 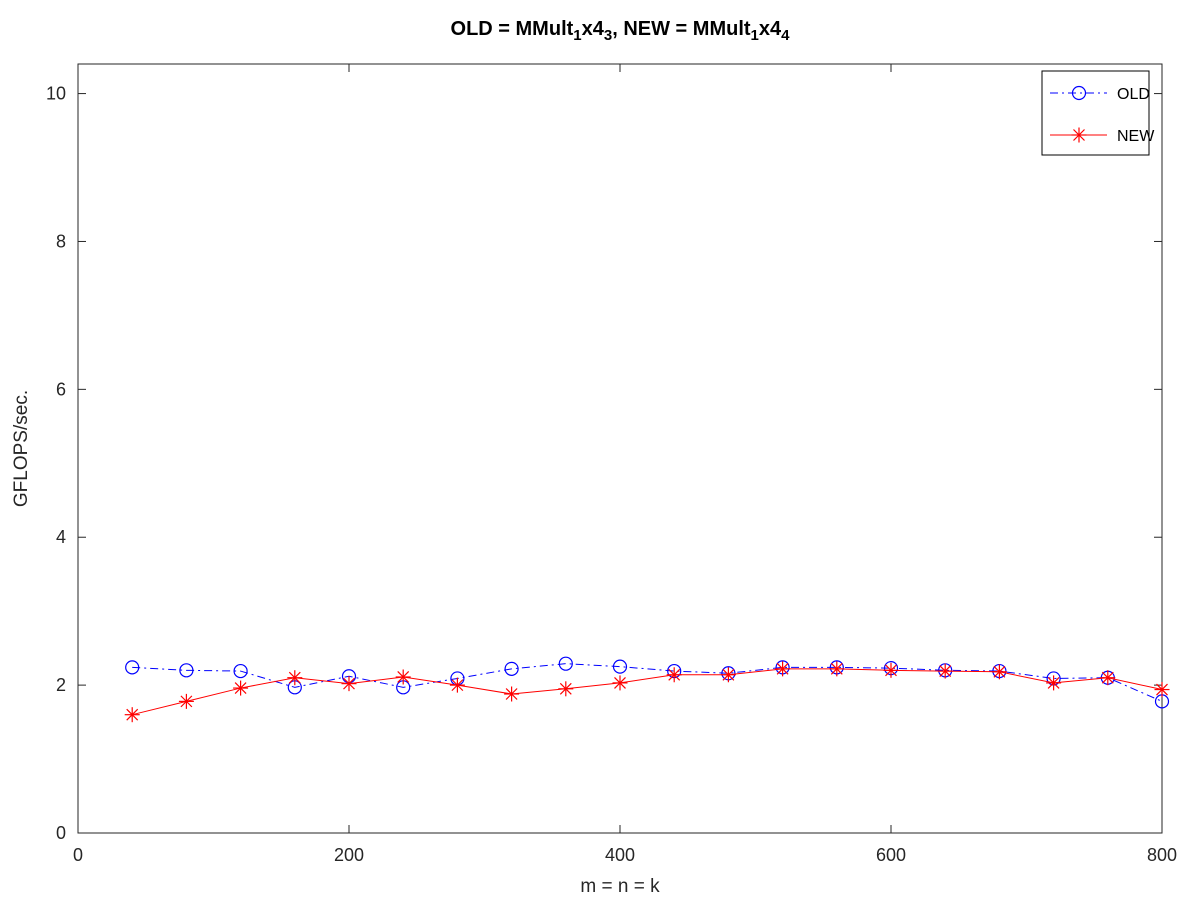 I want to click on series-line-new, so click(x=647, y=692).